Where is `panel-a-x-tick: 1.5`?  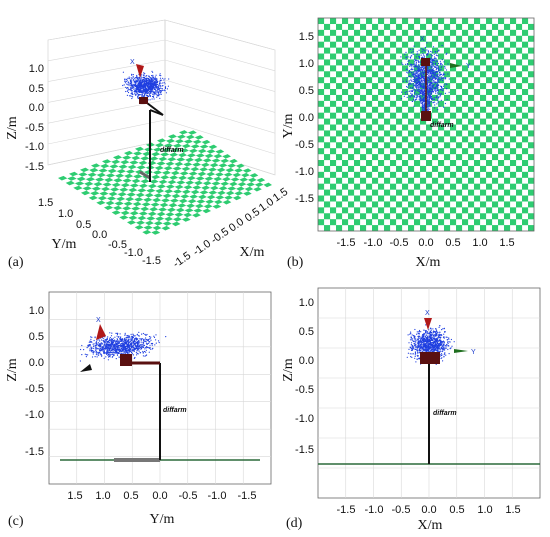
panel-a-x-tick: 1.5 is located at coordinates (280, 195).